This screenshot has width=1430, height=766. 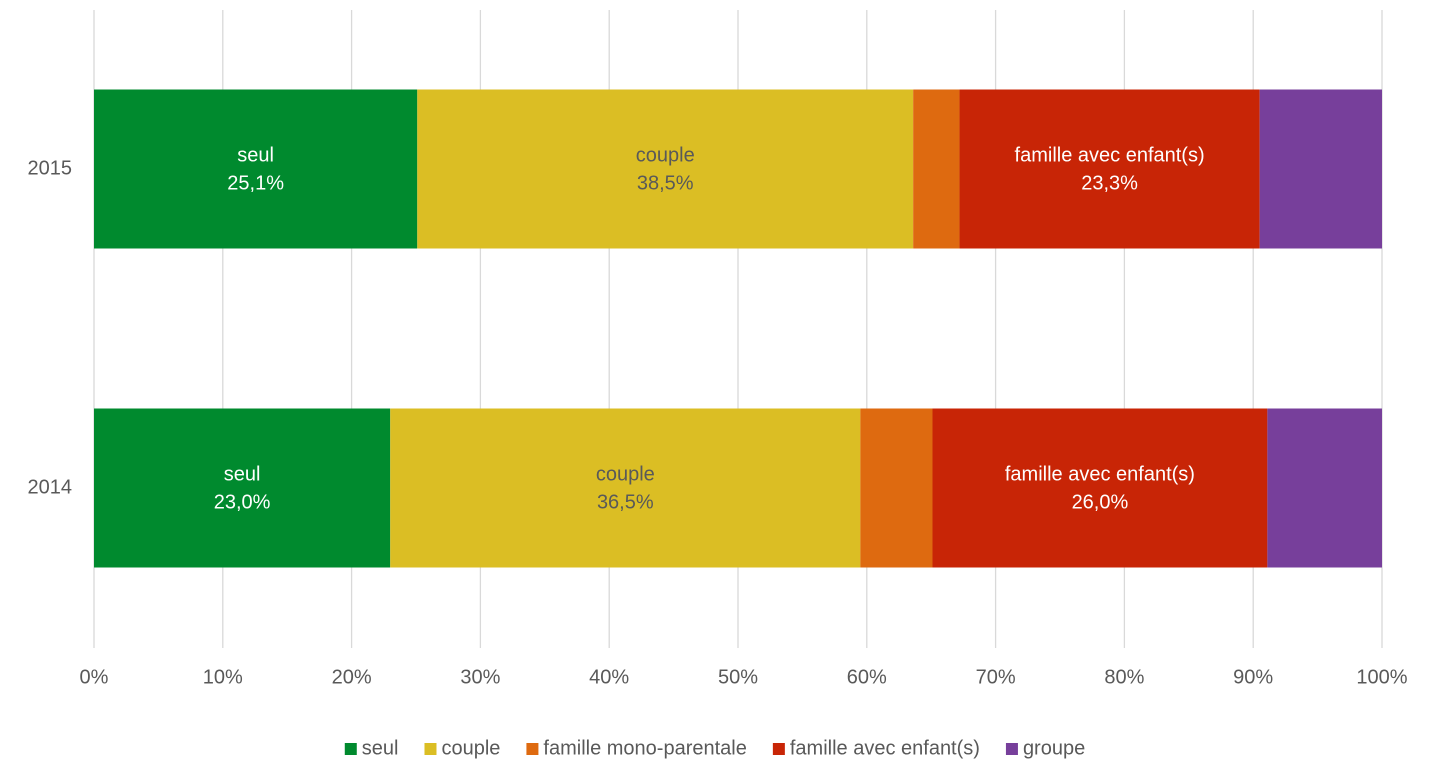 What do you see at coordinates (738, 677) in the screenshot?
I see `x-tick-label: 50%` at bounding box center [738, 677].